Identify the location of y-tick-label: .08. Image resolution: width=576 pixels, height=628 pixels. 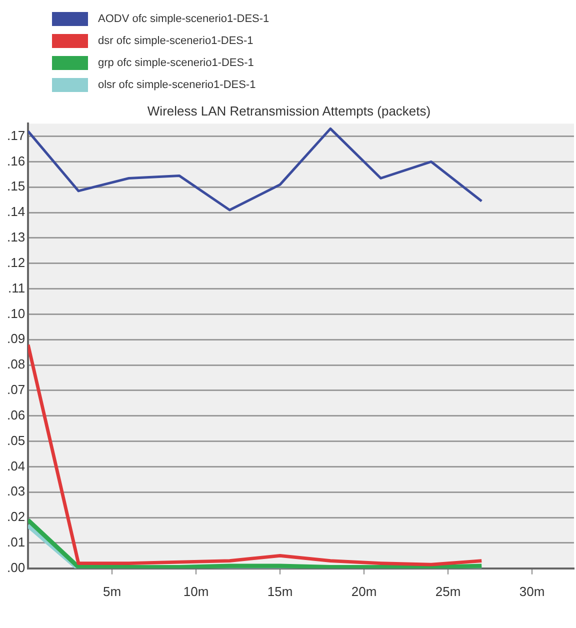
(16, 364).